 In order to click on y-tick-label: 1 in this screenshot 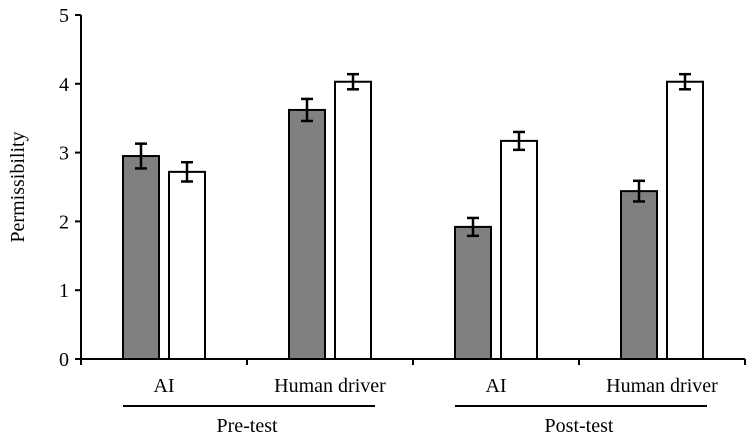, I will do `click(64, 291)`.